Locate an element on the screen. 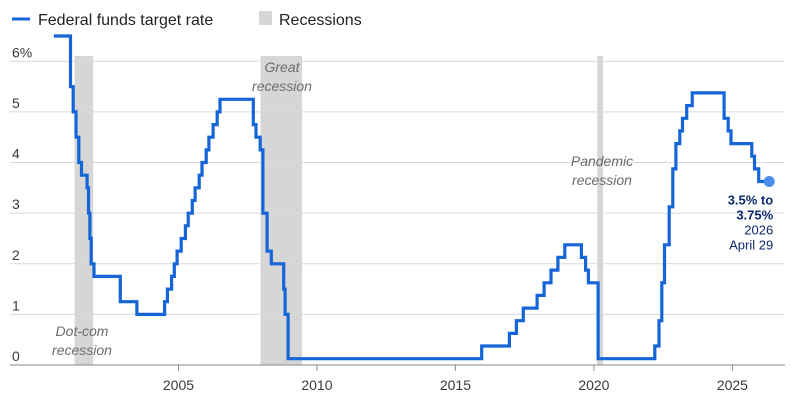  recession-label: Great is located at coordinates (282, 67).